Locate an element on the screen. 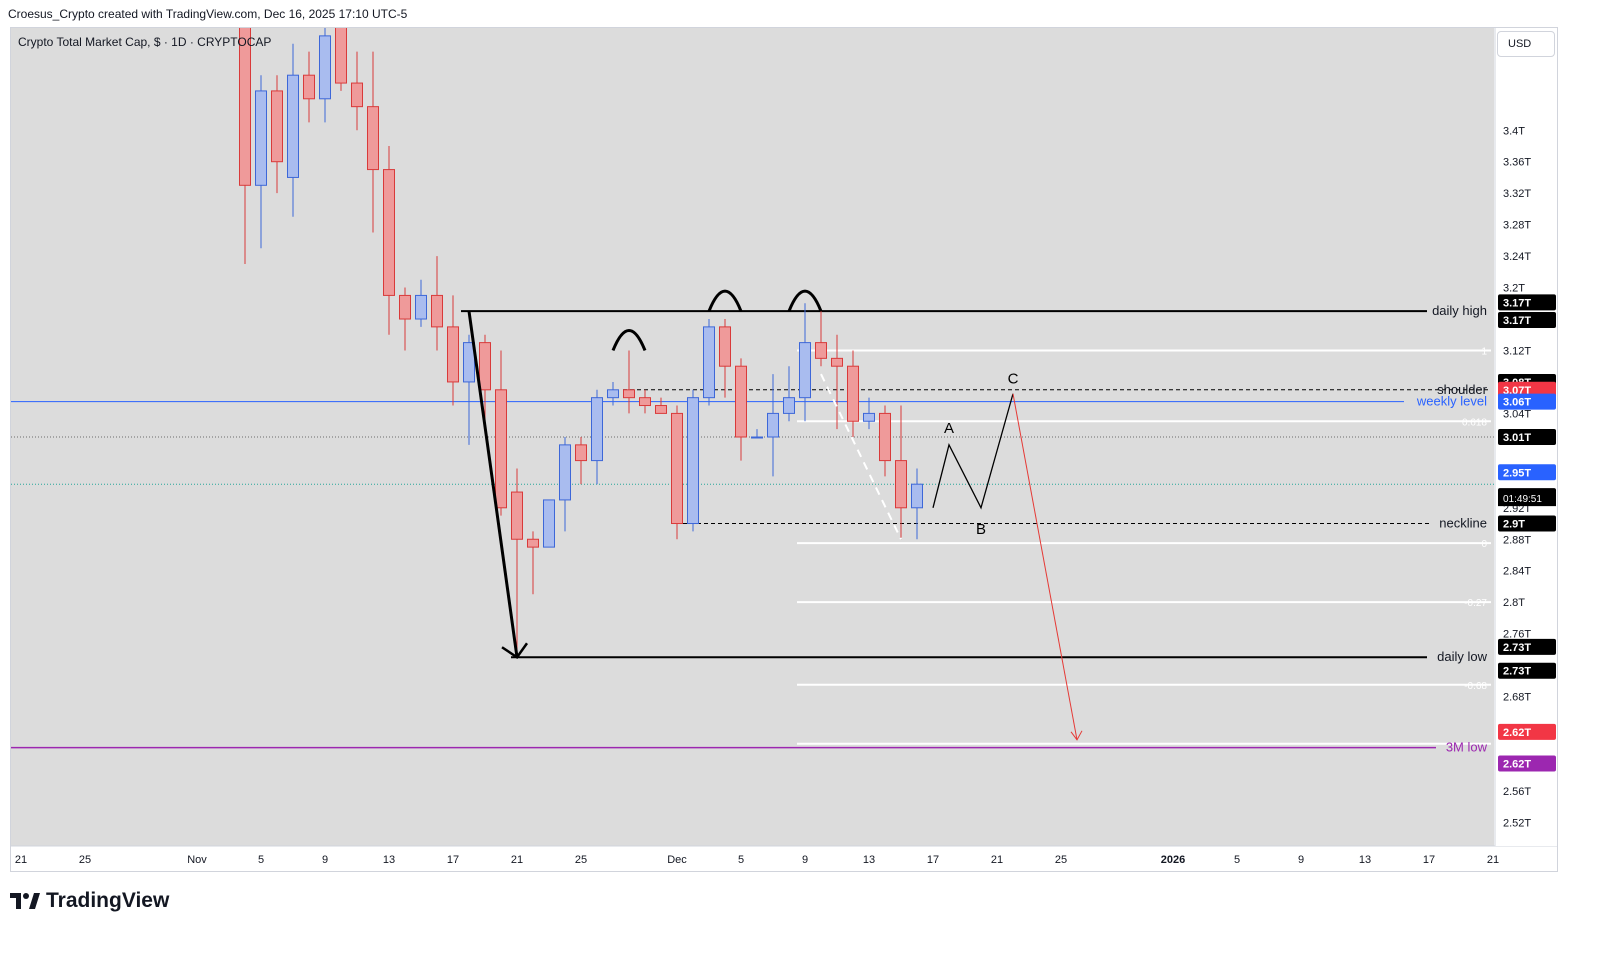 The image size is (1605, 953). wave-label-a: A is located at coordinates (949, 428).